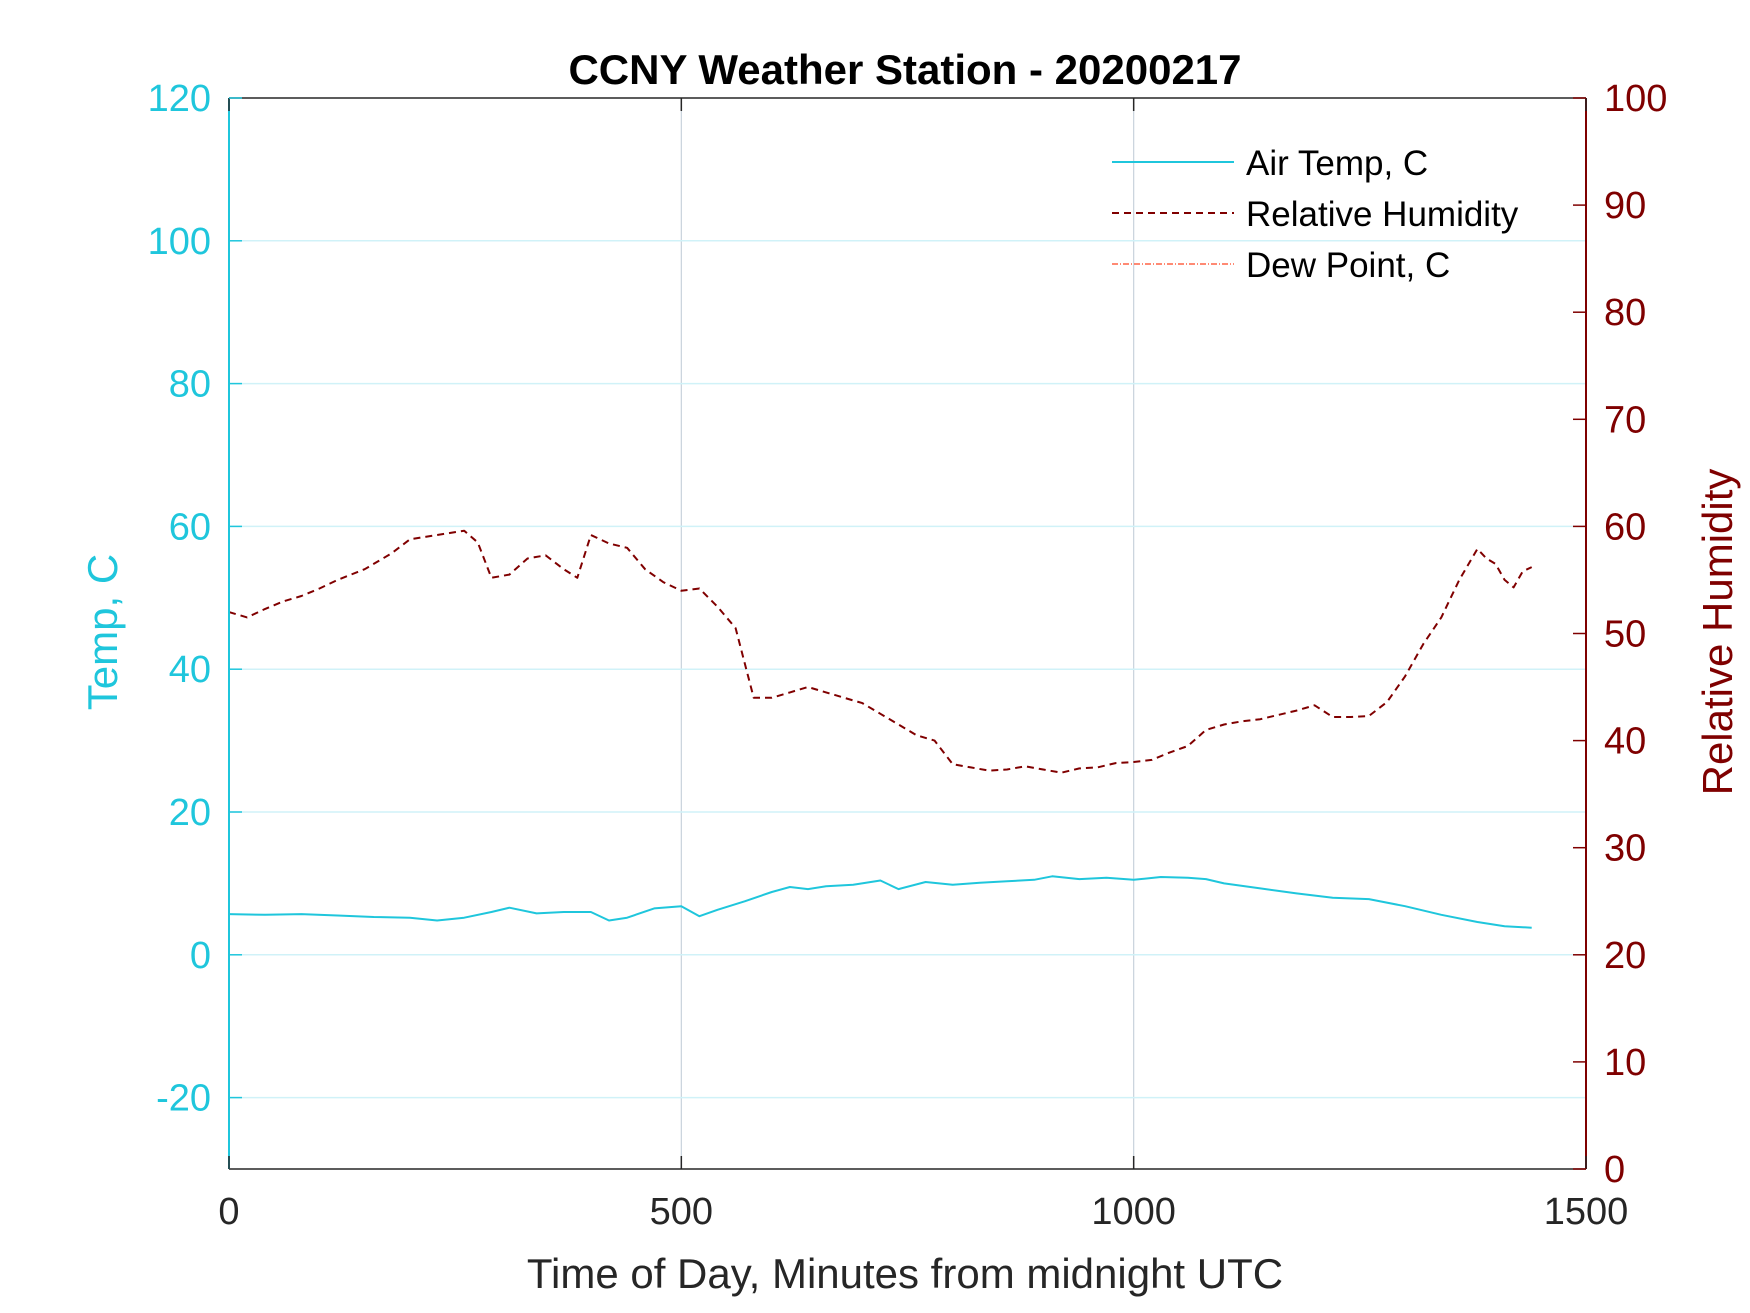 Image resolution: width=1750 pixels, height=1313 pixels. Describe the element at coordinates (1625, 206) in the screenshot. I see `y-right-tick-label-90: 90` at that location.